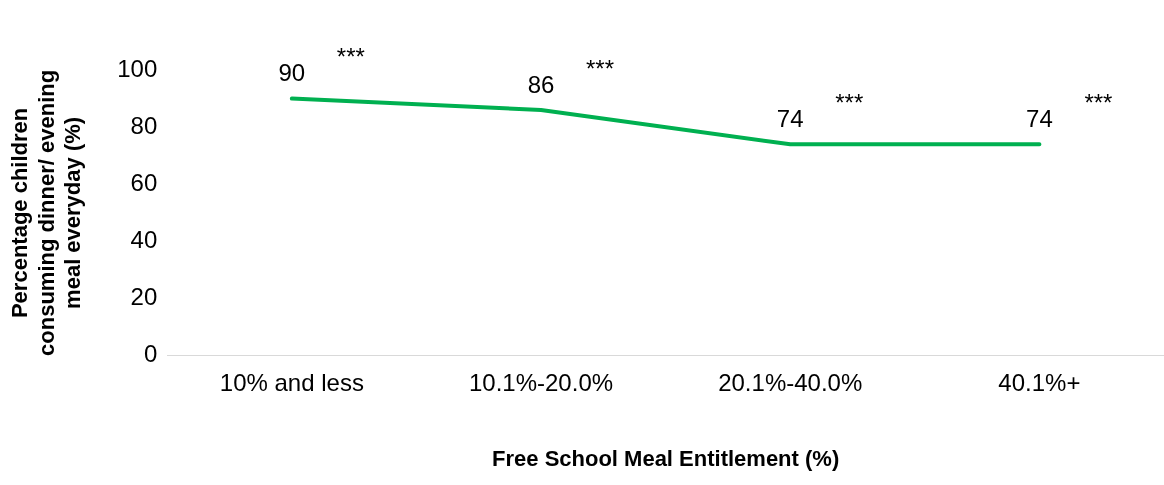 The height and width of the screenshot is (485, 1164). Describe the element at coordinates (144, 182) in the screenshot. I see `y-tick-label: 60` at that location.